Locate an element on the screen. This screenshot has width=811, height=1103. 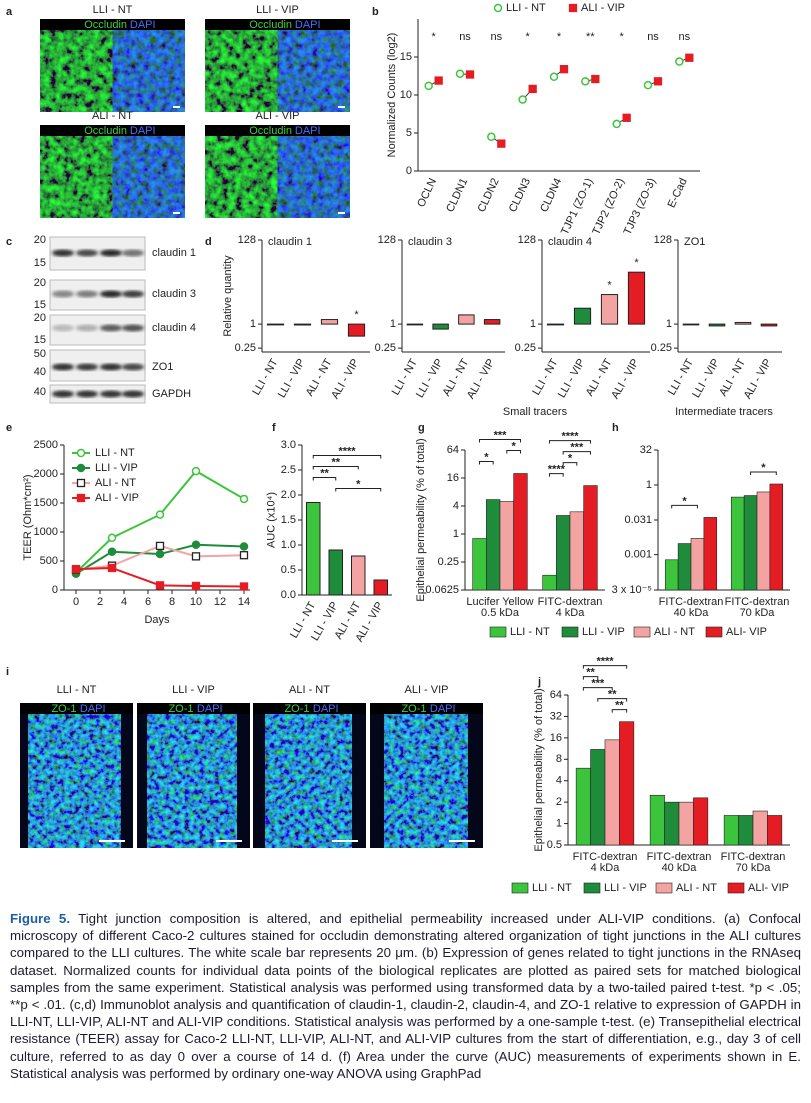
legend-label: ALI - VIP is located at coordinates (117, 498).